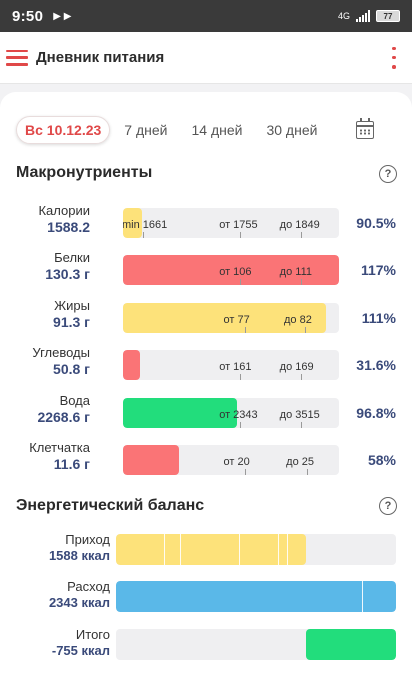  Describe the element at coordinates (79, 602) in the screenshot. I see `energy-value: 2343 ккал` at that location.